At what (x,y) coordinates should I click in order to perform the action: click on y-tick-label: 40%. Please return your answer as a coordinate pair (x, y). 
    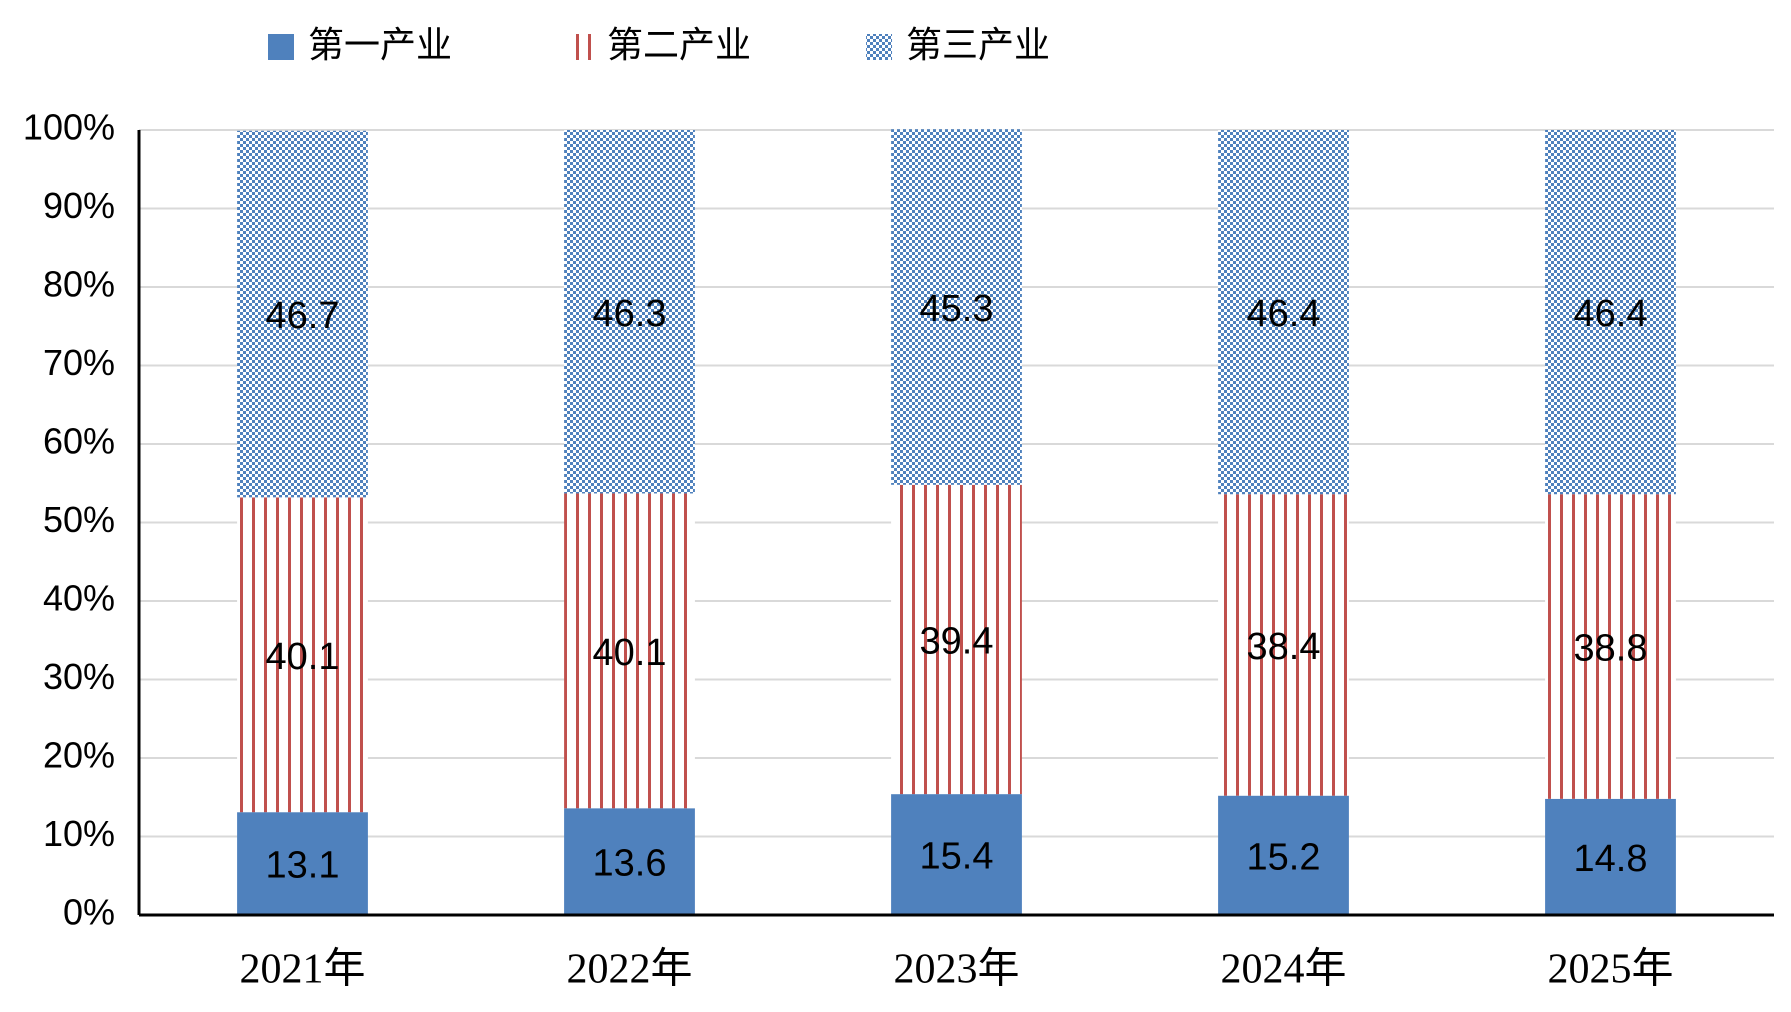
    Looking at the image, I should click on (79, 598).